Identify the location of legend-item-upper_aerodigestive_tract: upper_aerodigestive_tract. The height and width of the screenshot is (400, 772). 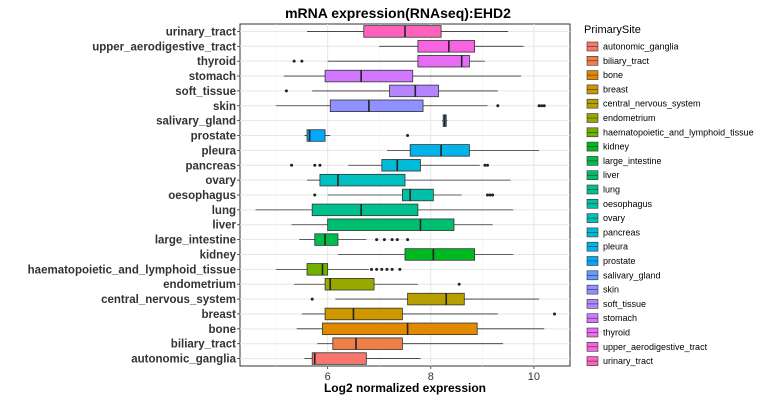
(647, 347).